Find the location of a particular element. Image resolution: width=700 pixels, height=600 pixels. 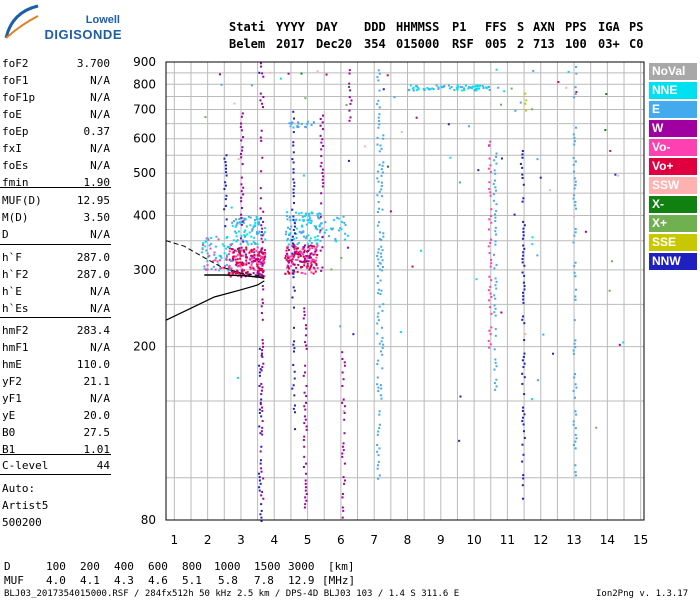

header-value: 2017 is located at coordinates (290, 44).